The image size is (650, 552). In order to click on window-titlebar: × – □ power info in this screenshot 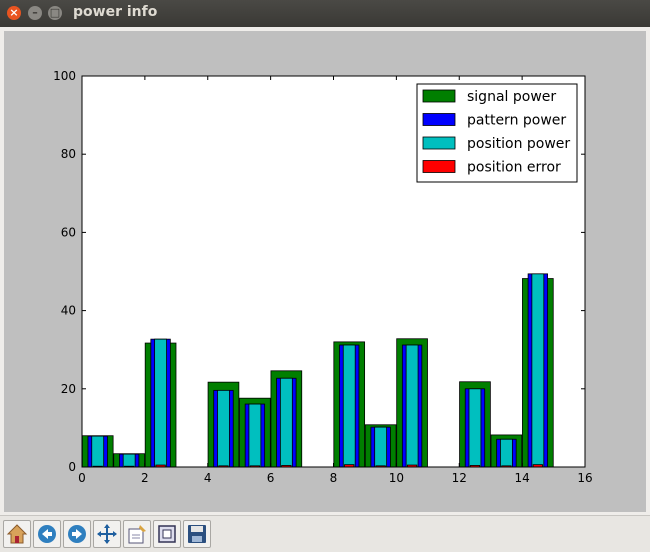, I will do `click(325, 13)`.